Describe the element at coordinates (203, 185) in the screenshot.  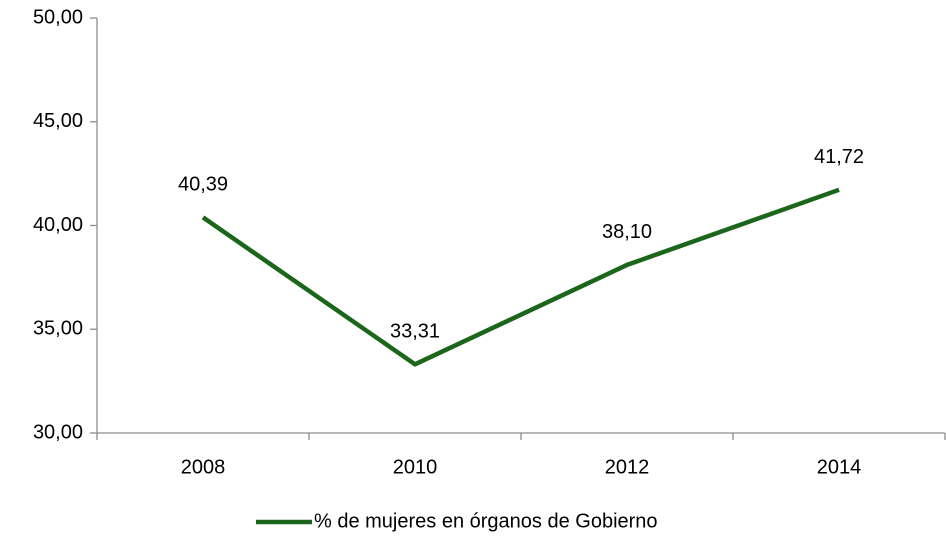
I see `data-label: 40,39` at that location.